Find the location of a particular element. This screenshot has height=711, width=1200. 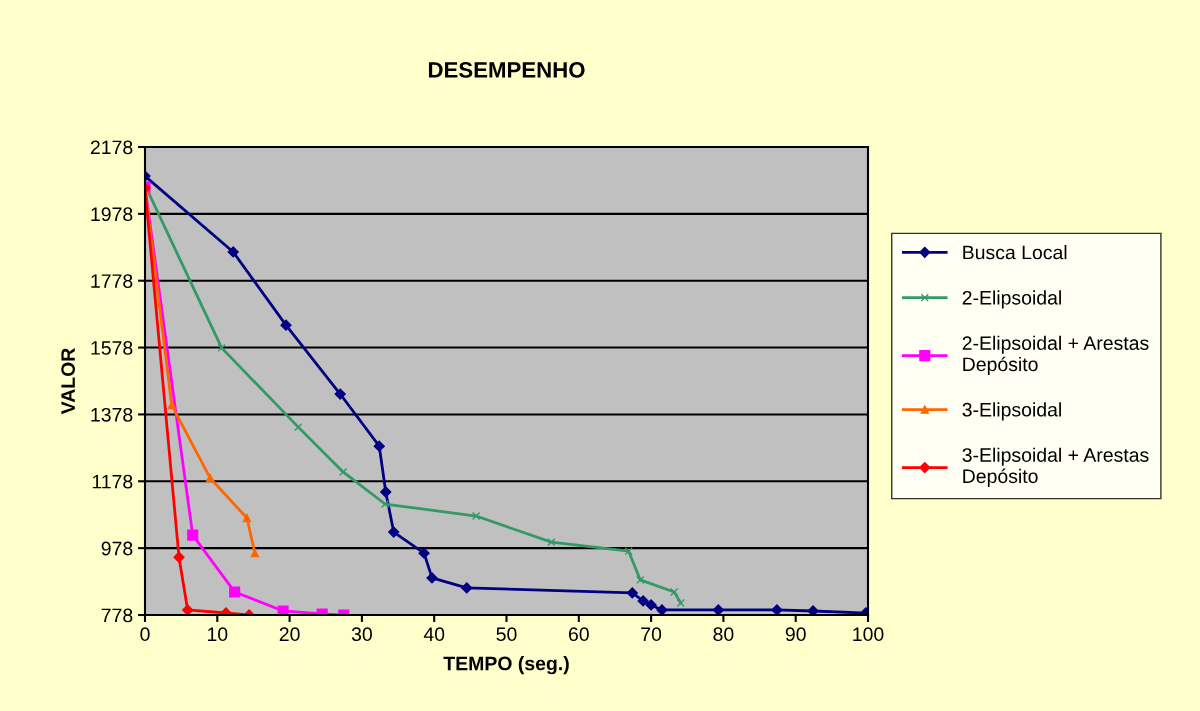

y-tick-label: 1978 is located at coordinates (112, 214).